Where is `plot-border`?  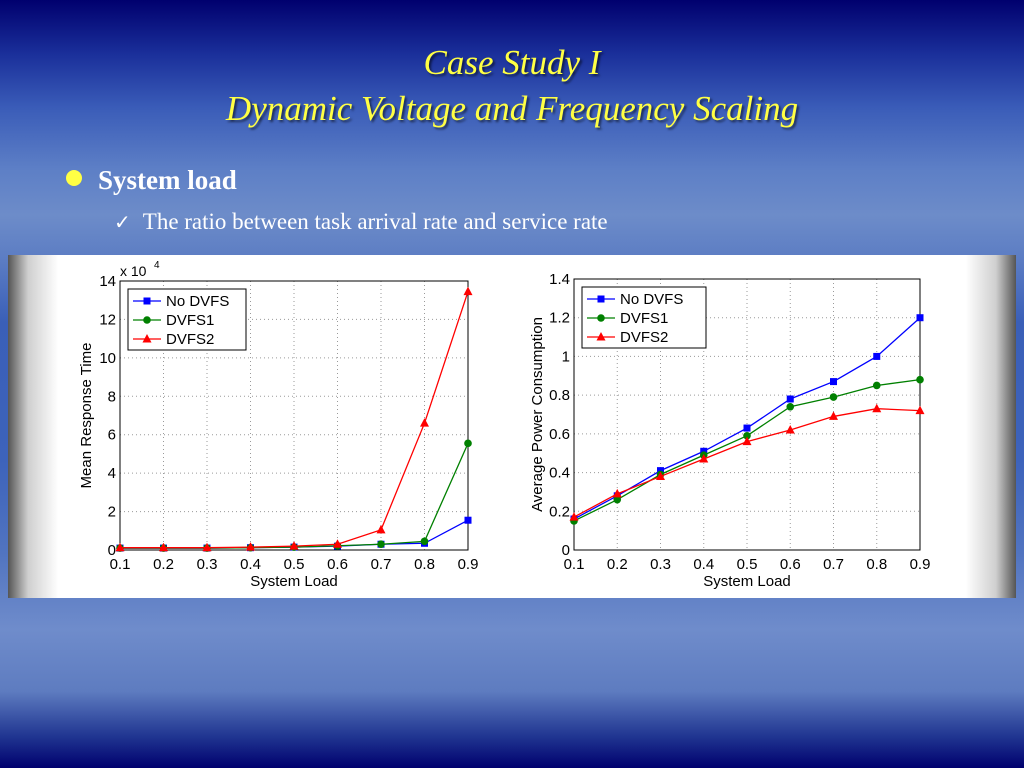
plot-border is located at coordinates (747, 414).